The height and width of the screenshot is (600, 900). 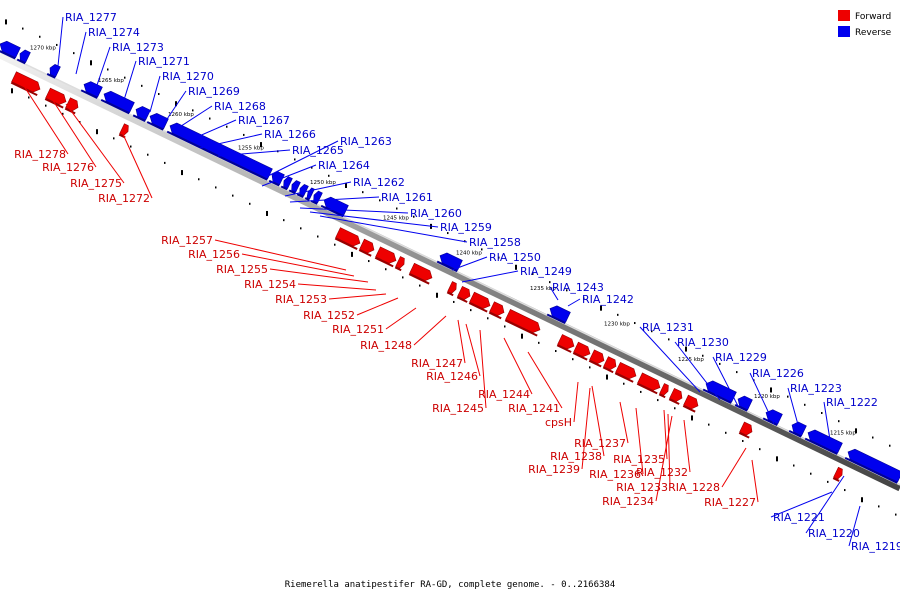 I want to click on tick-label: 1255 kbp, so click(x=251, y=149).